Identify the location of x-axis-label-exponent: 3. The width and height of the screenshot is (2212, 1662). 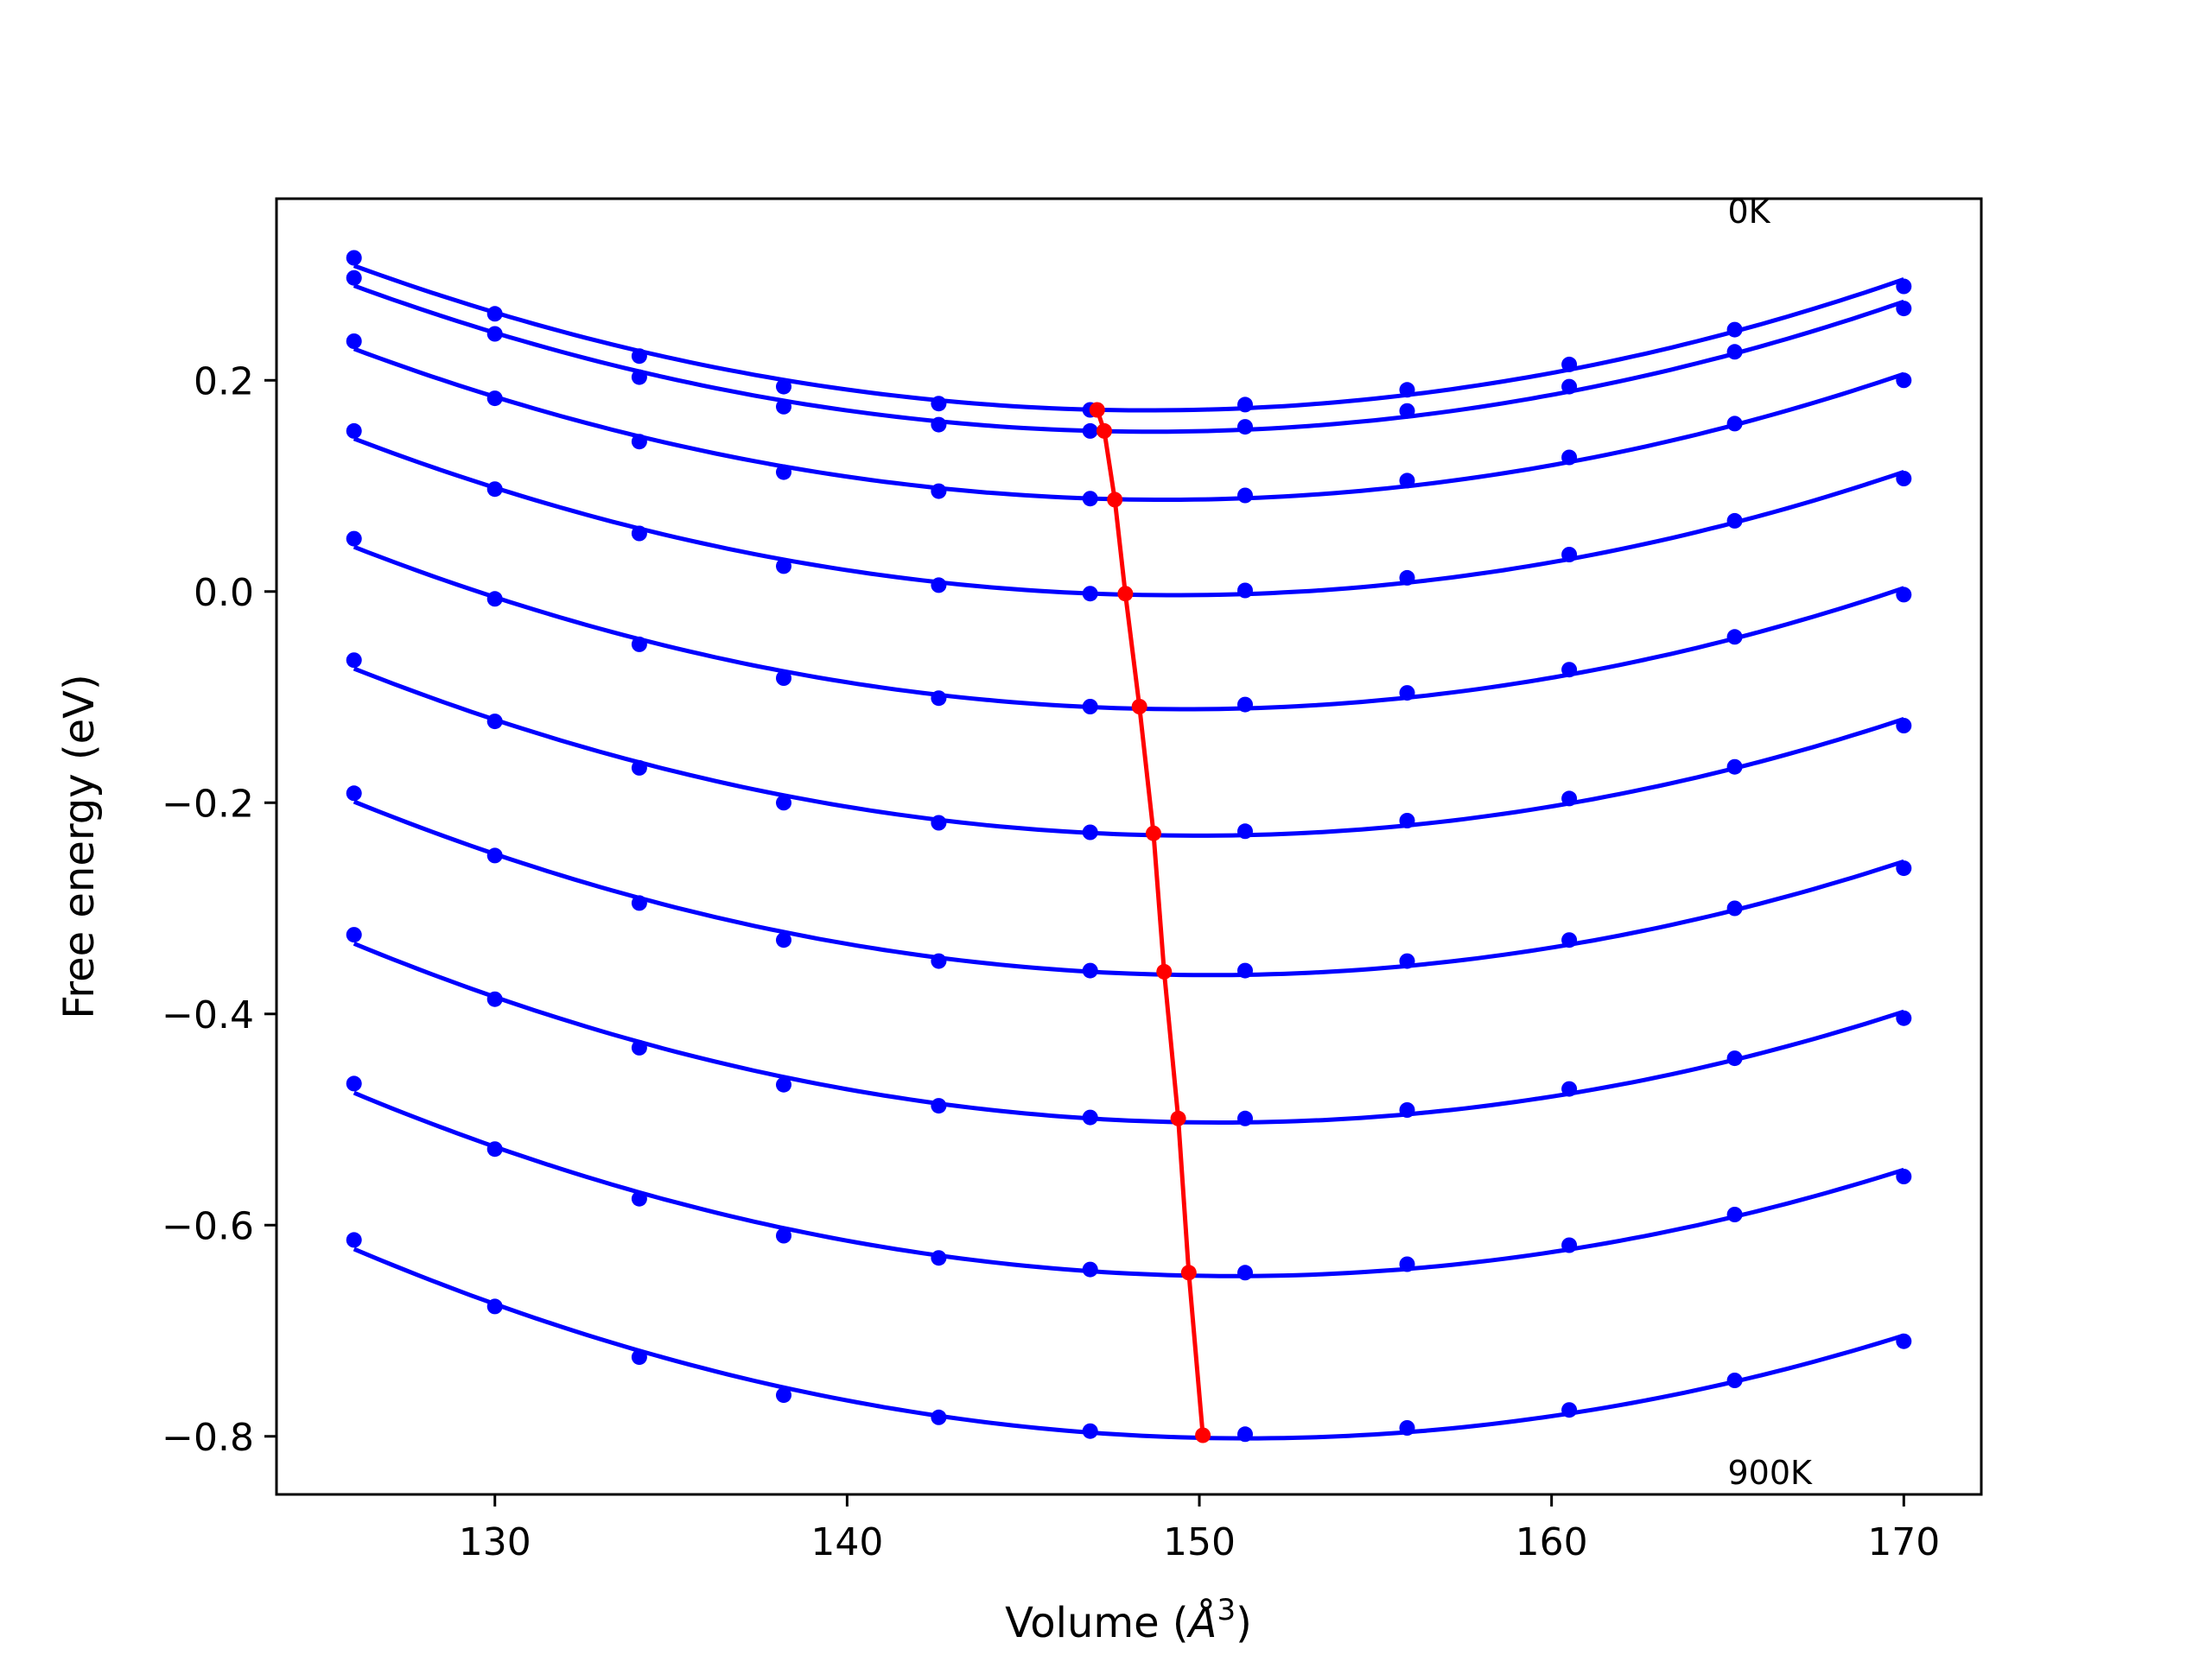
(1226, 1610).